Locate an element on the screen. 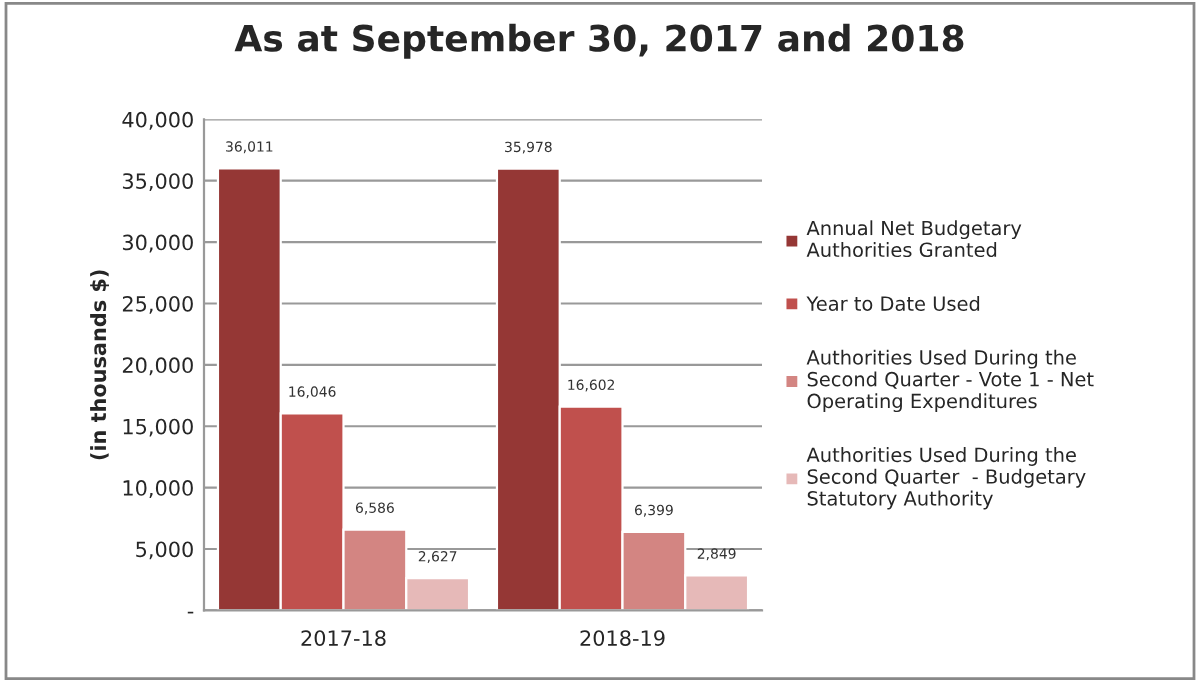 Image resolution: width=1200 pixels, height=682 pixels. y-tick-label: 35,000 is located at coordinates (157, 182).